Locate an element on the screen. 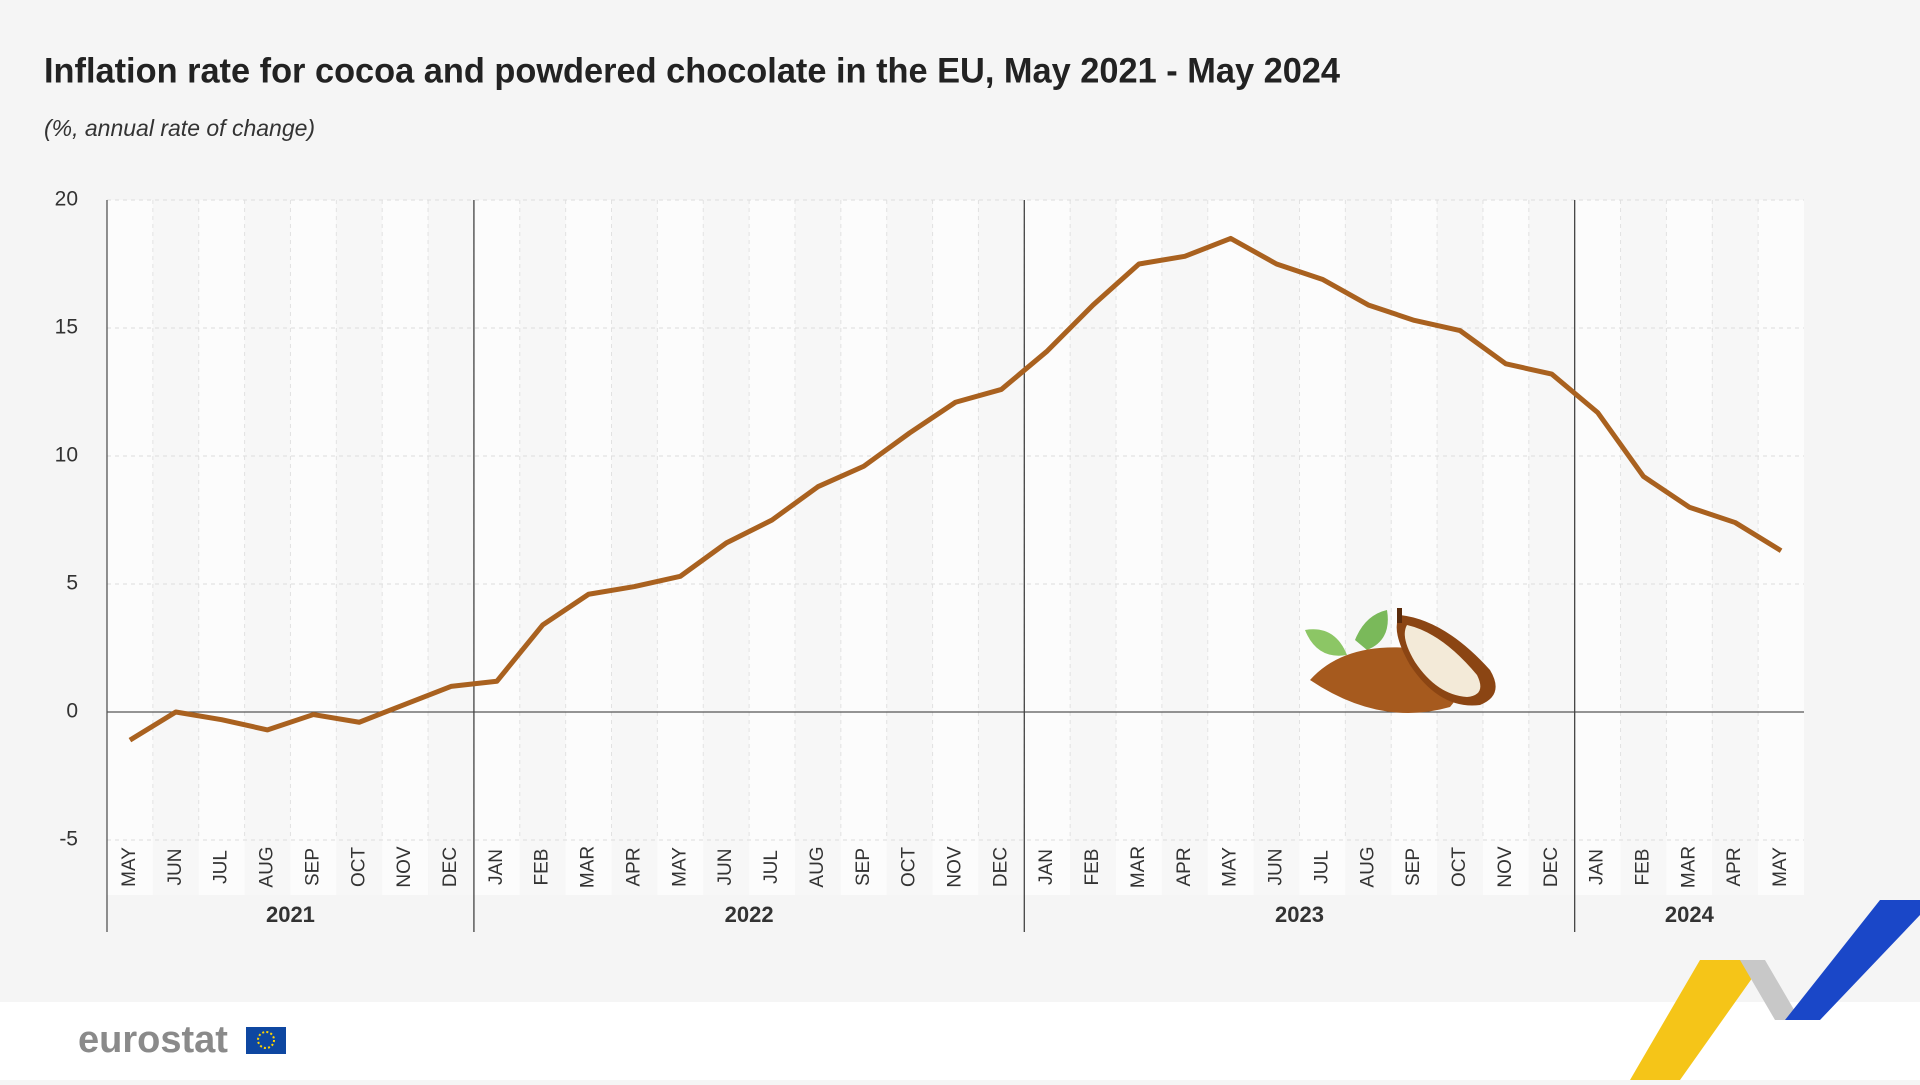  chart-subtitle: (%, annual rate of change) is located at coordinates (179, 128).